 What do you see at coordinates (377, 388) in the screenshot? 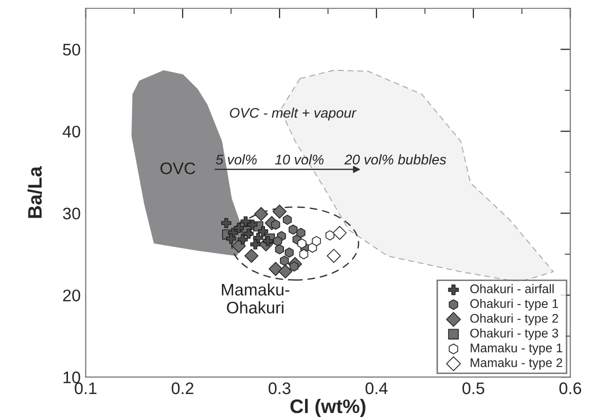
I see `x-tick-label: 0.4` at bounding box center [377, 388].